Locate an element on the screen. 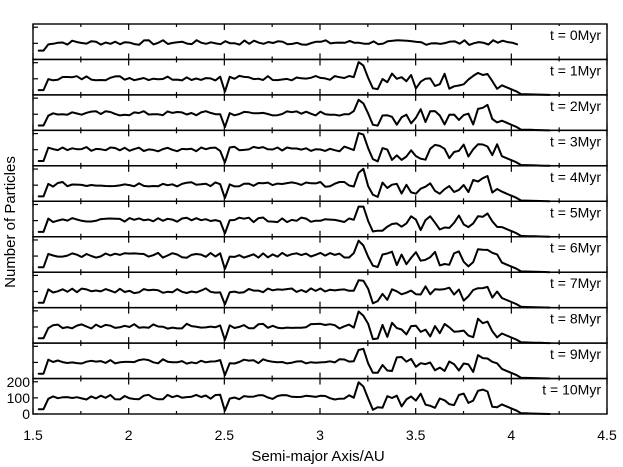  panel-label: t = 5Myr is located at coordinates (575, 212).